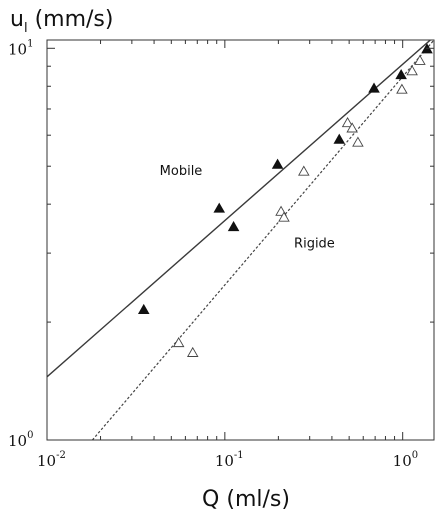 This screenshot has width=442, height=515. What do you see at coordinates (17, 19) in the screenshot?
I see `y-axis-title-symbol: u` at bounding box center [17, 19].